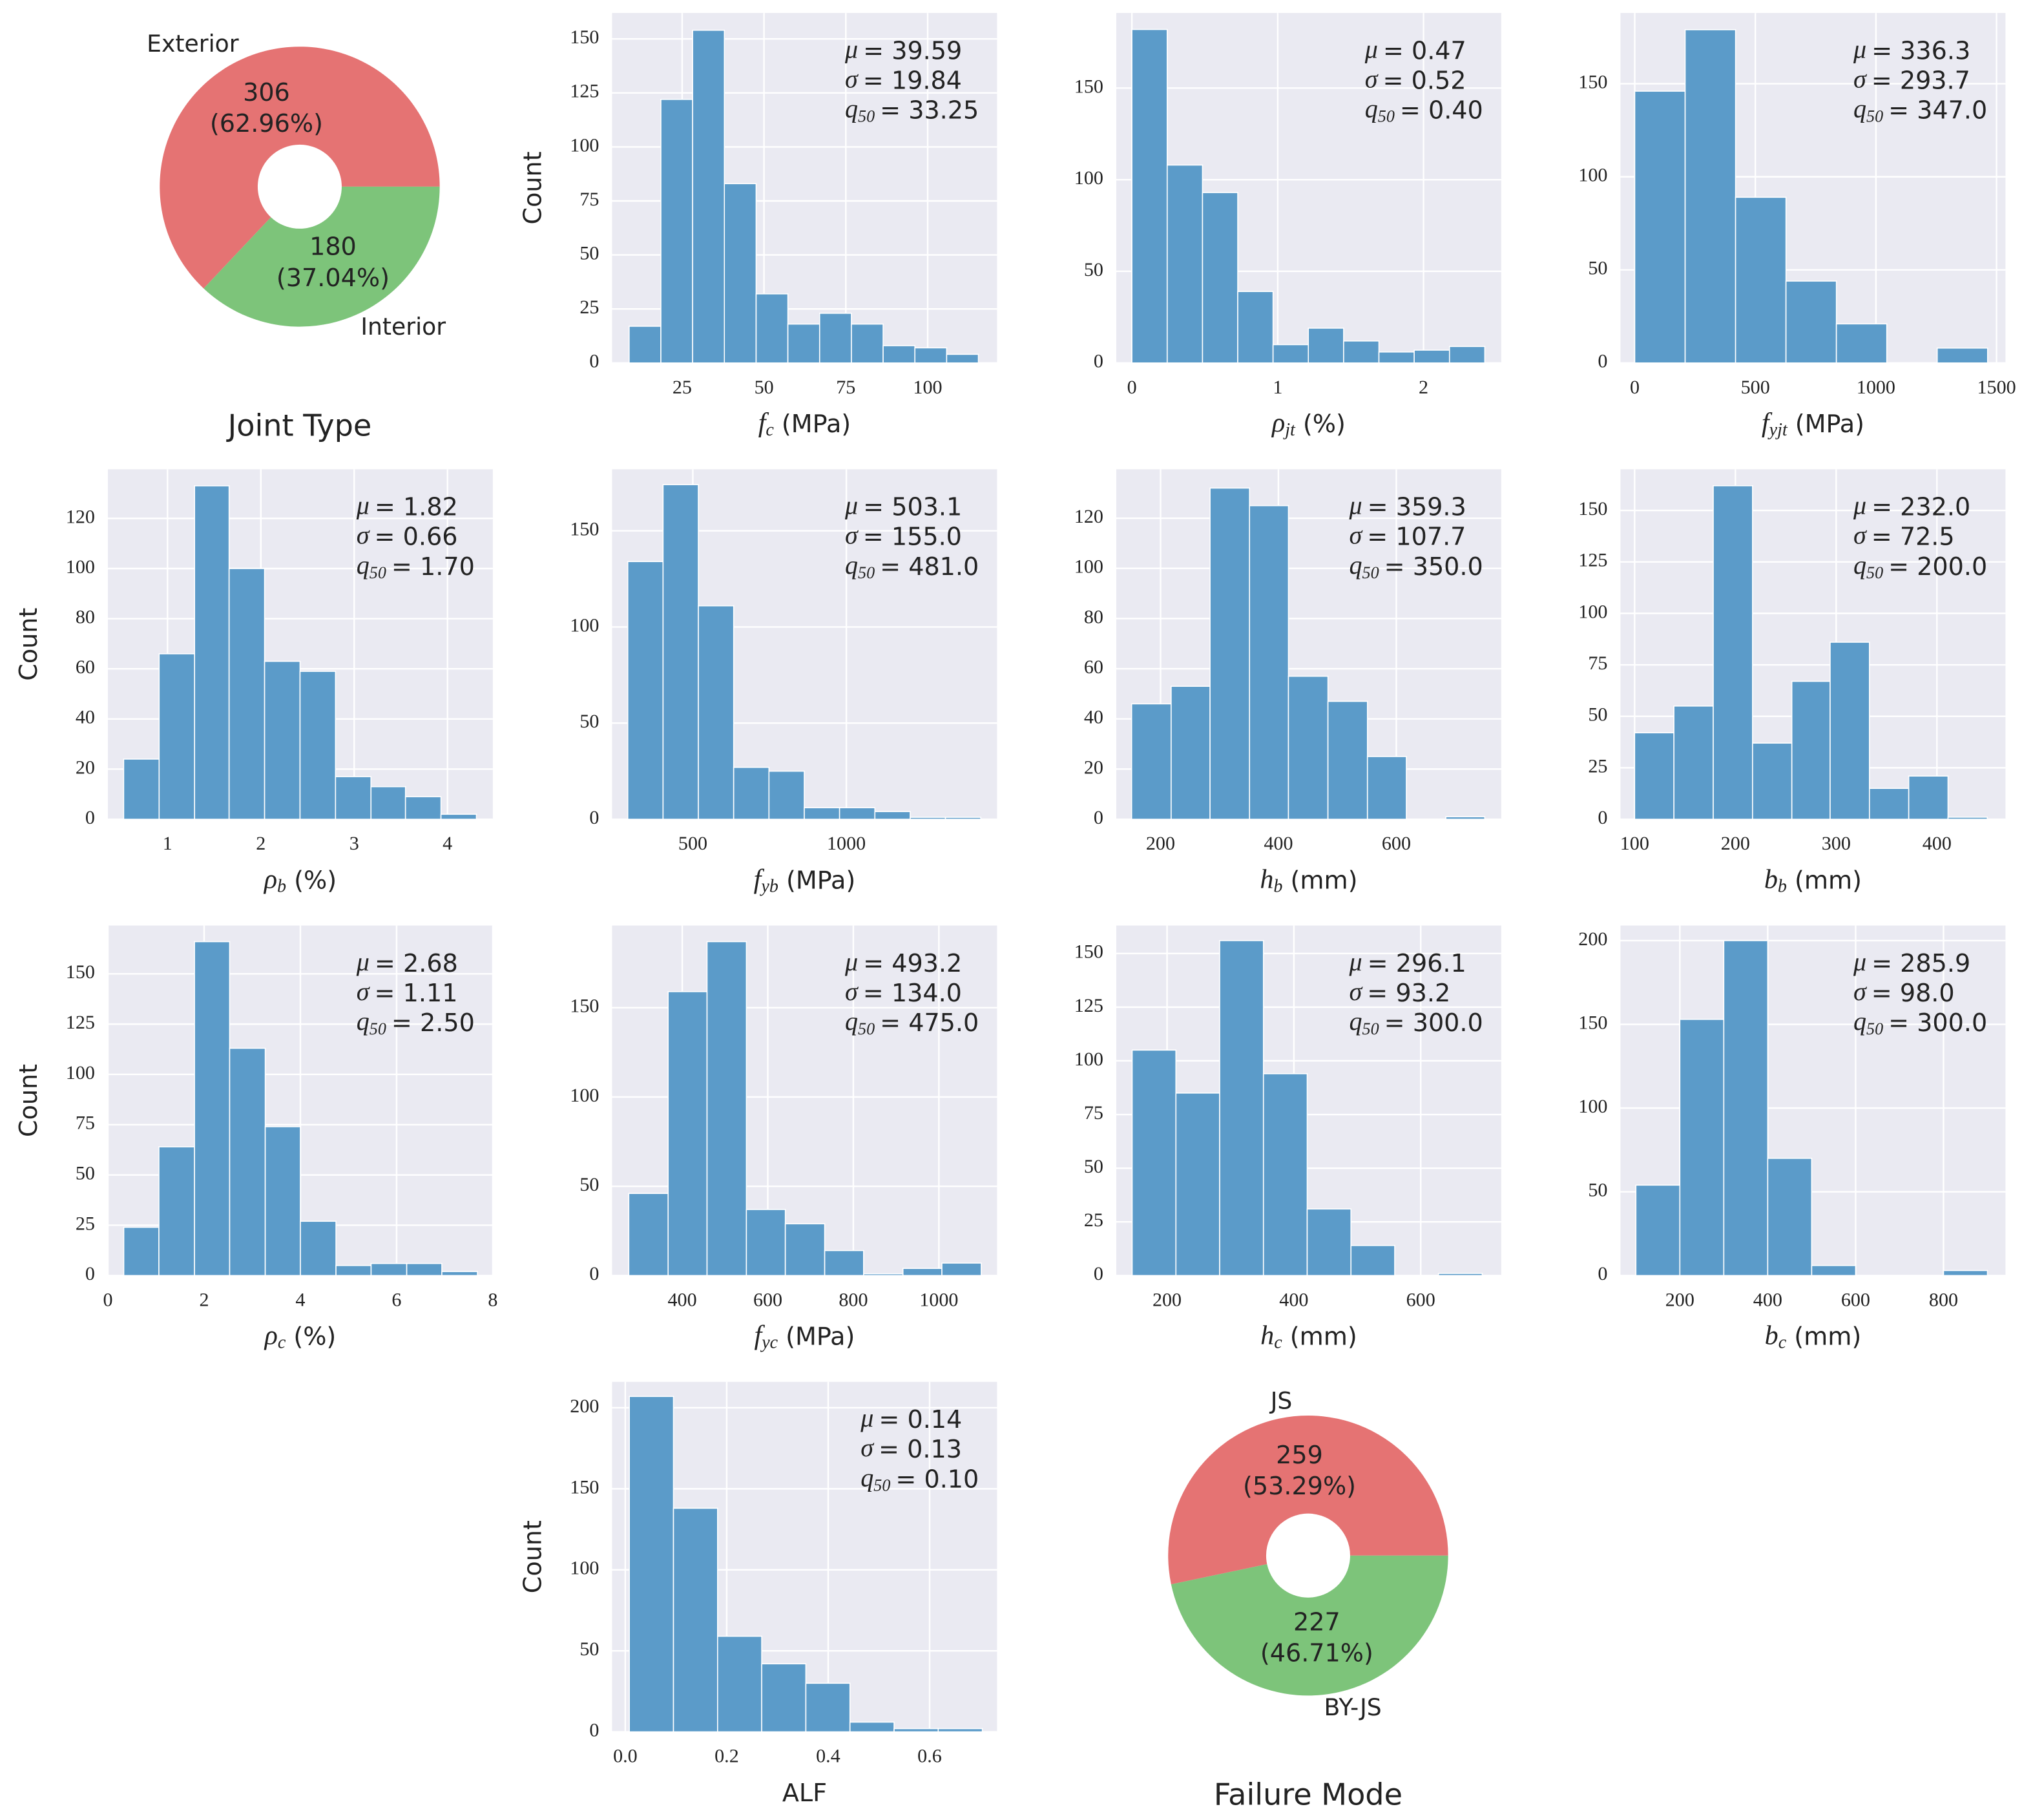  I want to click on x-tick-label: 500, so click(1756, 387).